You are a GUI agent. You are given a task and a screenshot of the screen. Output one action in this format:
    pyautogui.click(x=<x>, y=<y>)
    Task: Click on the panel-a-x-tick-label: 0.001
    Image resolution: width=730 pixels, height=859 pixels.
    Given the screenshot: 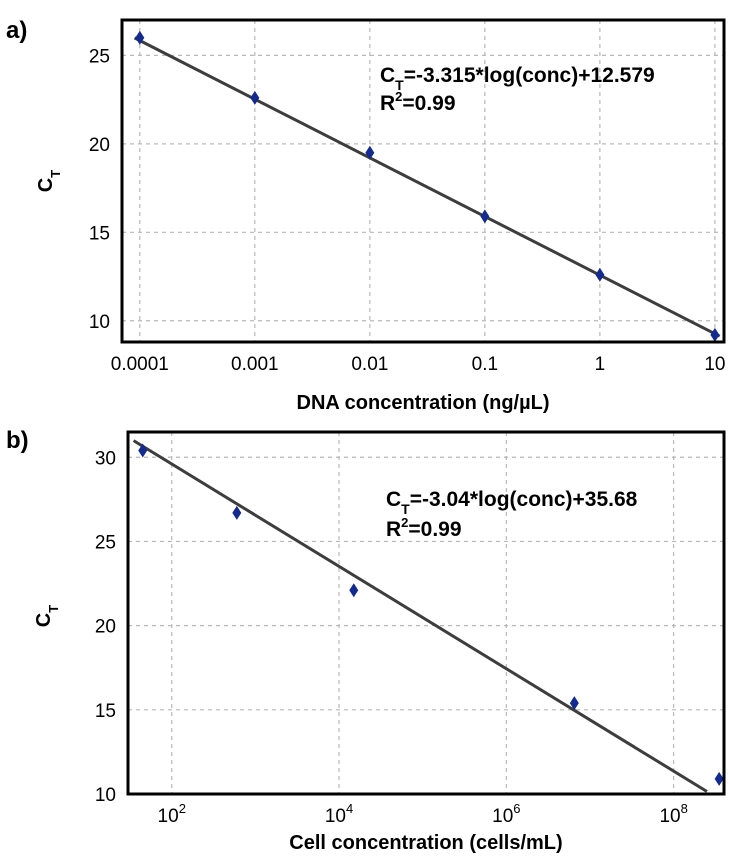 What is the action you would take?
    pyautogui.click(x=255, y=364)
    